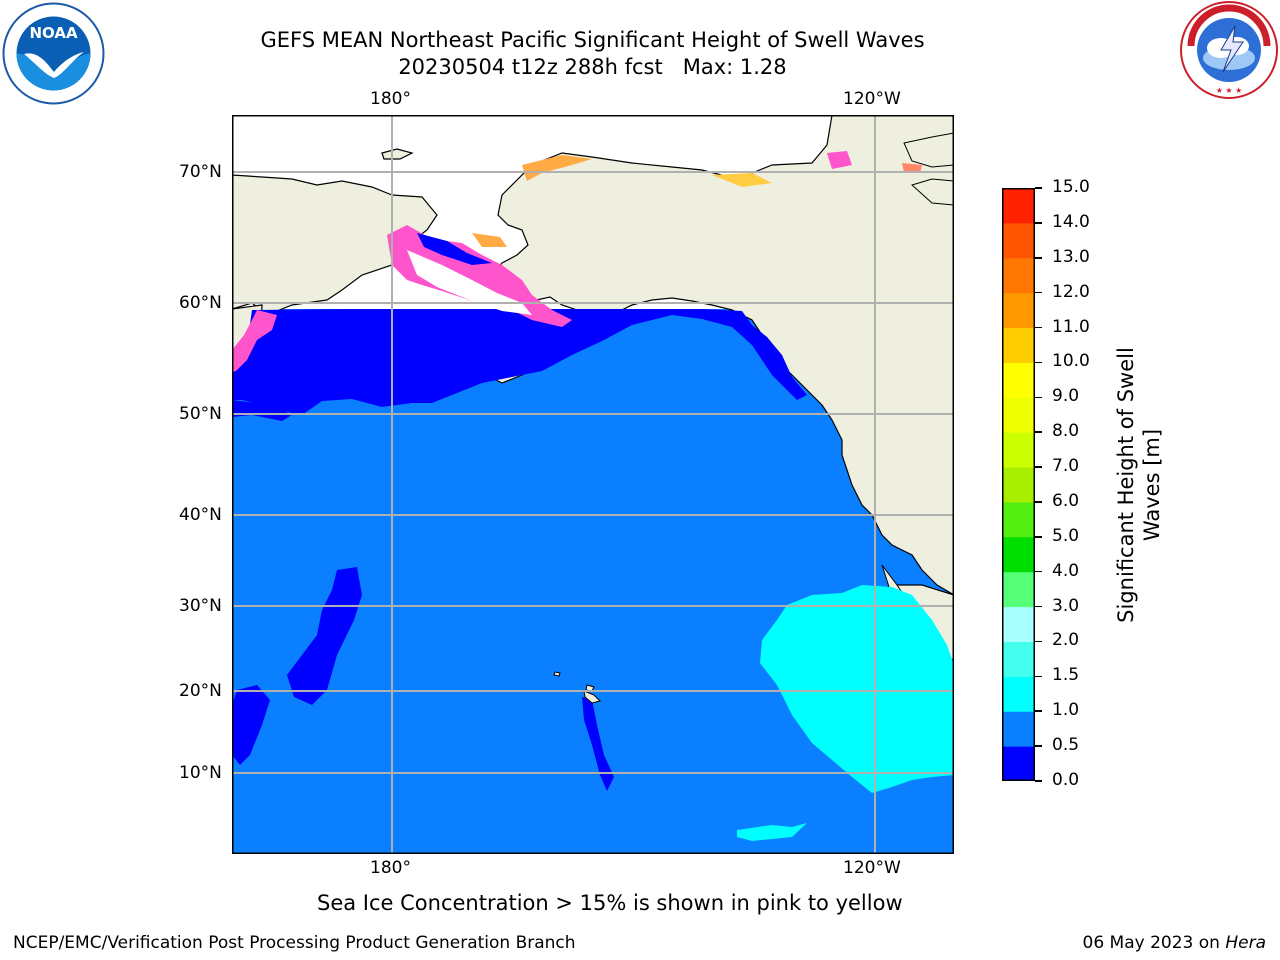 The height and width of the screenshot is (960, 1280). Describe the element at coordinates (1245, 943) in the screenshot. I see `footer-host: Hera` at that location.